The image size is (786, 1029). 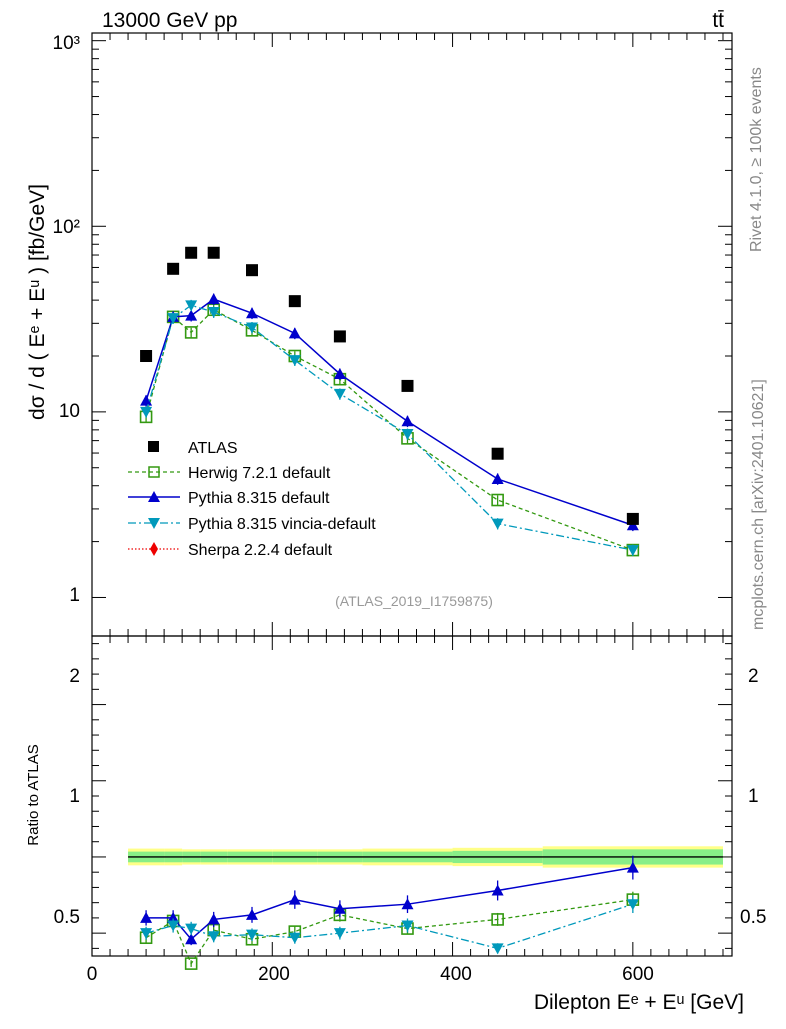 I want to click on x-tick-label: 0, so click(x=92, y=974).